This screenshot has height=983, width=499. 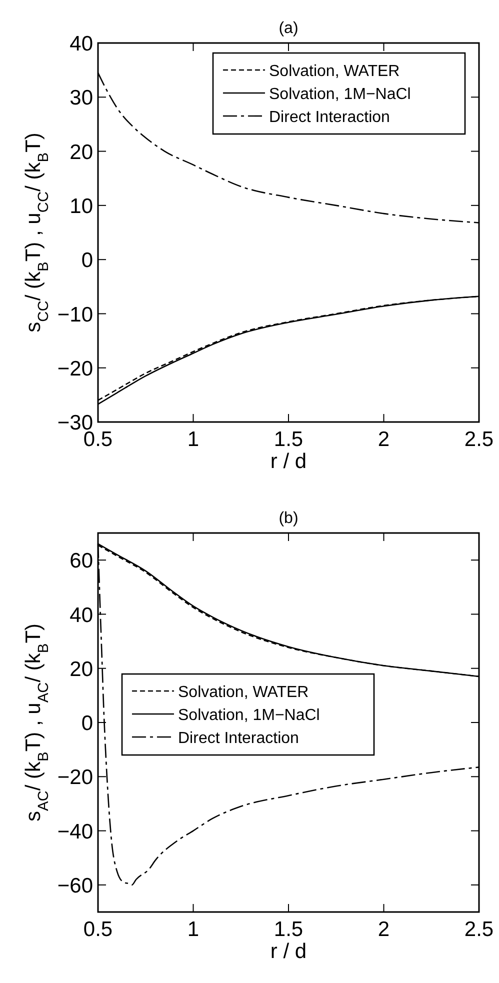 I want to click on chart-title: (a), so click(x=288, y=28).